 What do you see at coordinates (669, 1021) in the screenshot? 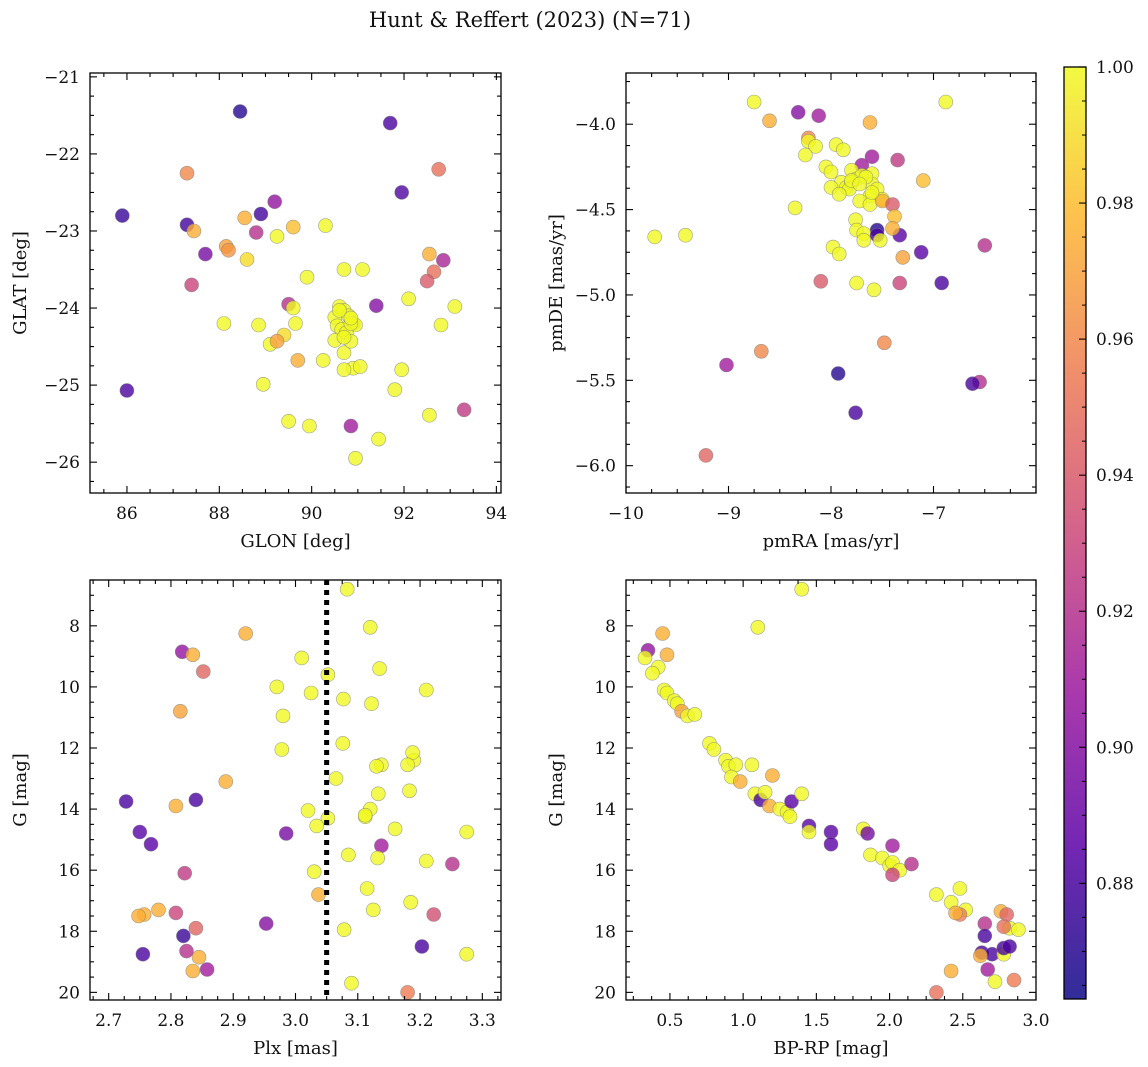
I see `x-tick-label: 0.5` at bounding box center [669, 1021].